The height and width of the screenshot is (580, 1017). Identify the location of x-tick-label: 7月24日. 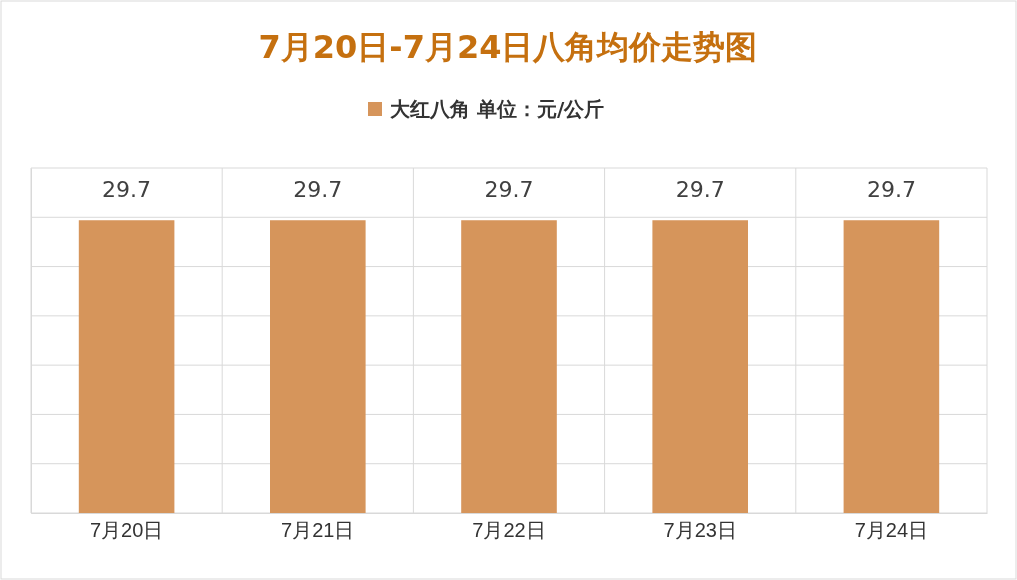
(891, 530).